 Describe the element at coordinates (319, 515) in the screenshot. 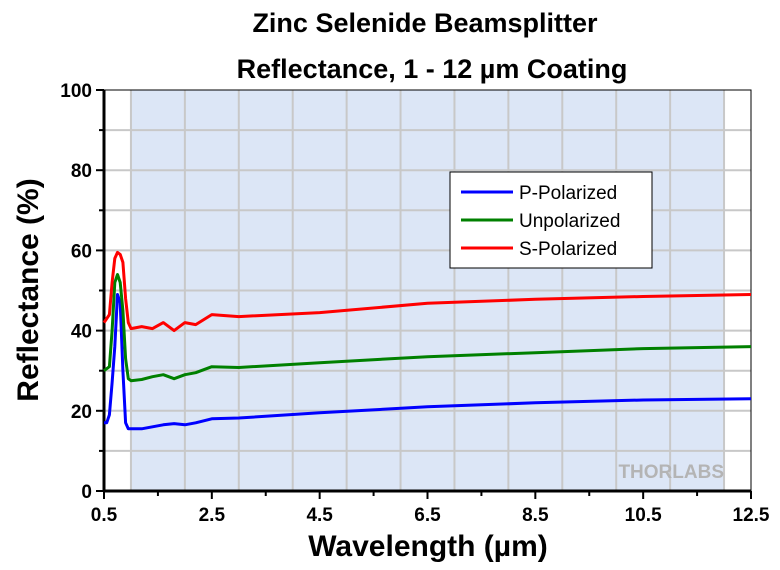

I see `x-tick-label: 4.5` at that location.